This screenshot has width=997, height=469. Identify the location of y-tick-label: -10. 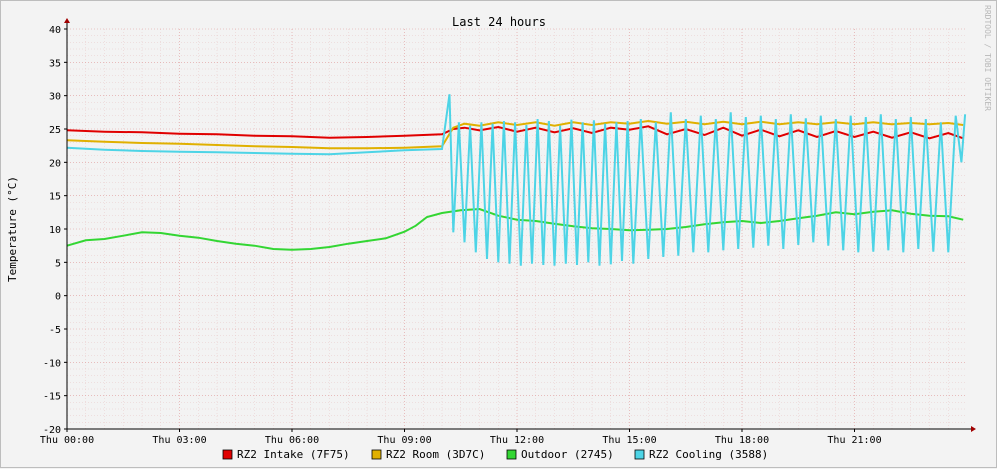
(52, 363).